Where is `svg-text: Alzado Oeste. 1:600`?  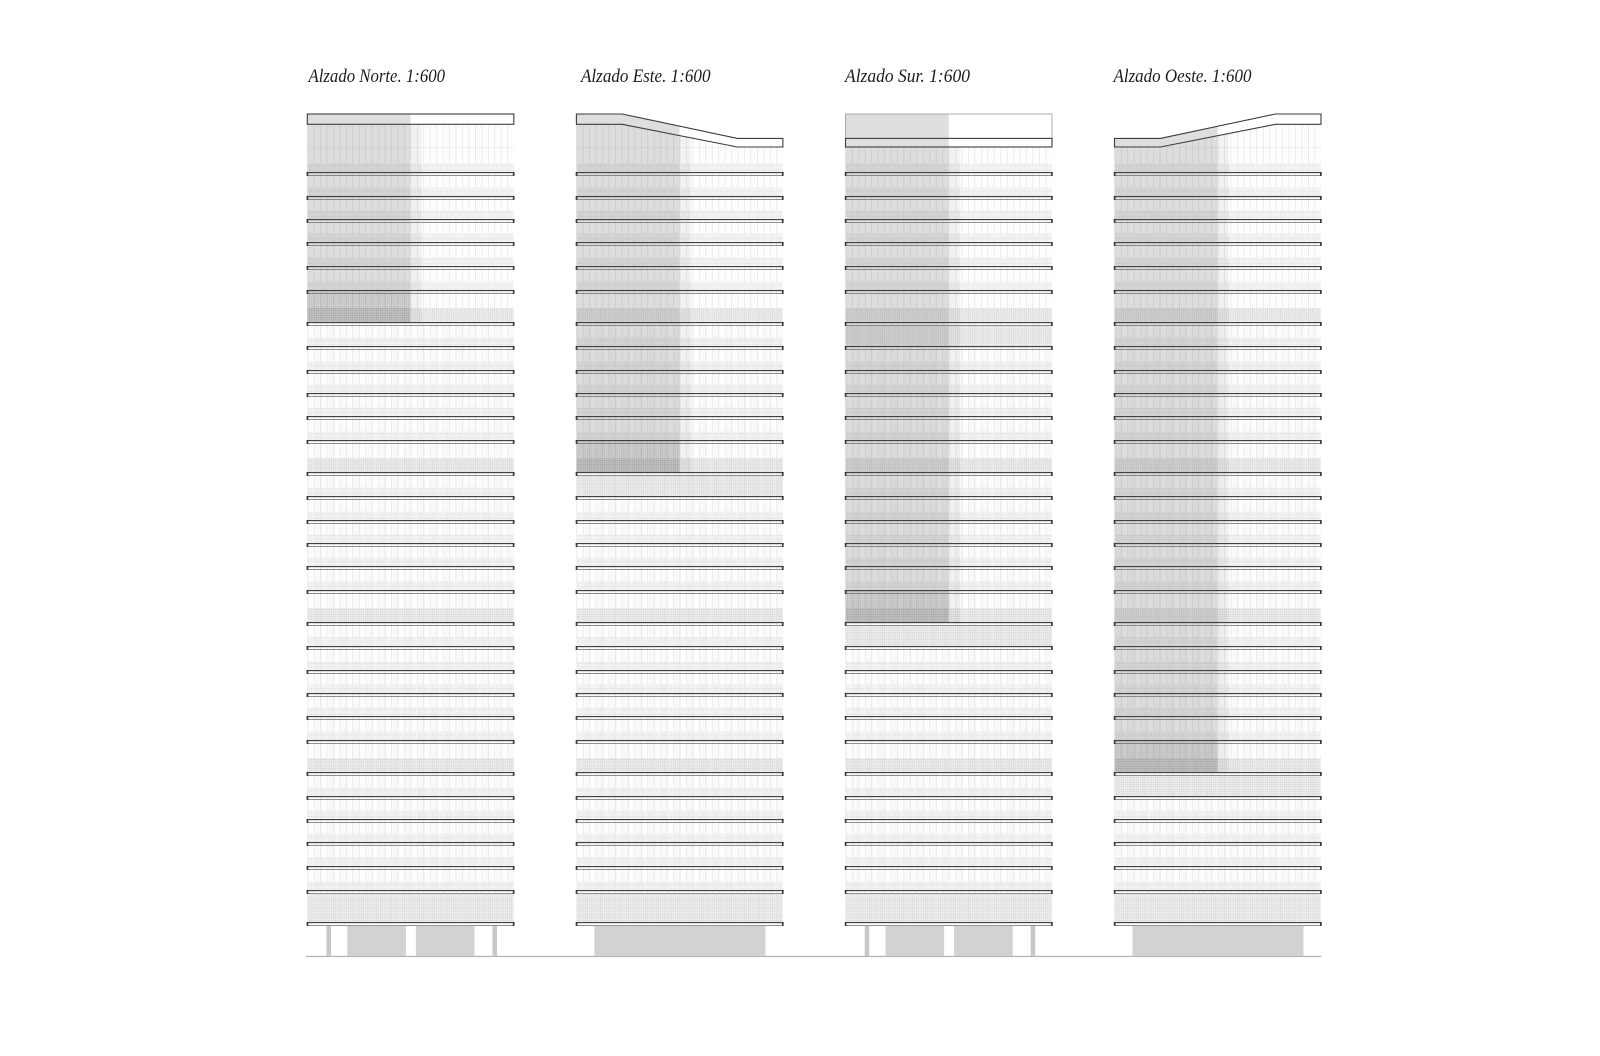 svg-text: Alzado Oeste. 1:600 is located at coordinates (1182, 77).